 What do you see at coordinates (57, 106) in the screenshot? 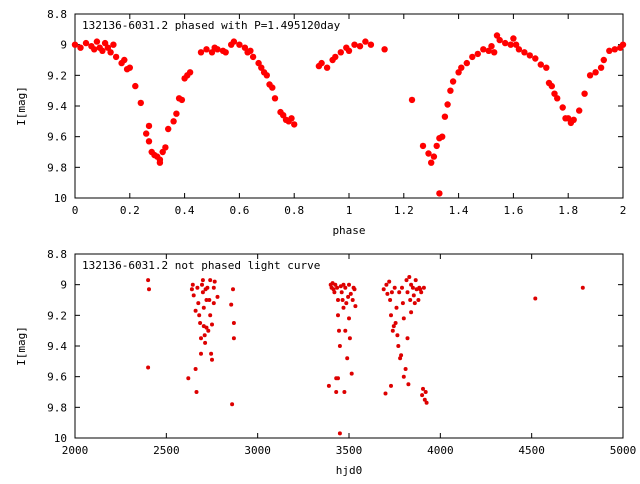
I see `phased-y-tick-label: 9.4` at bounding box center [57, 106].